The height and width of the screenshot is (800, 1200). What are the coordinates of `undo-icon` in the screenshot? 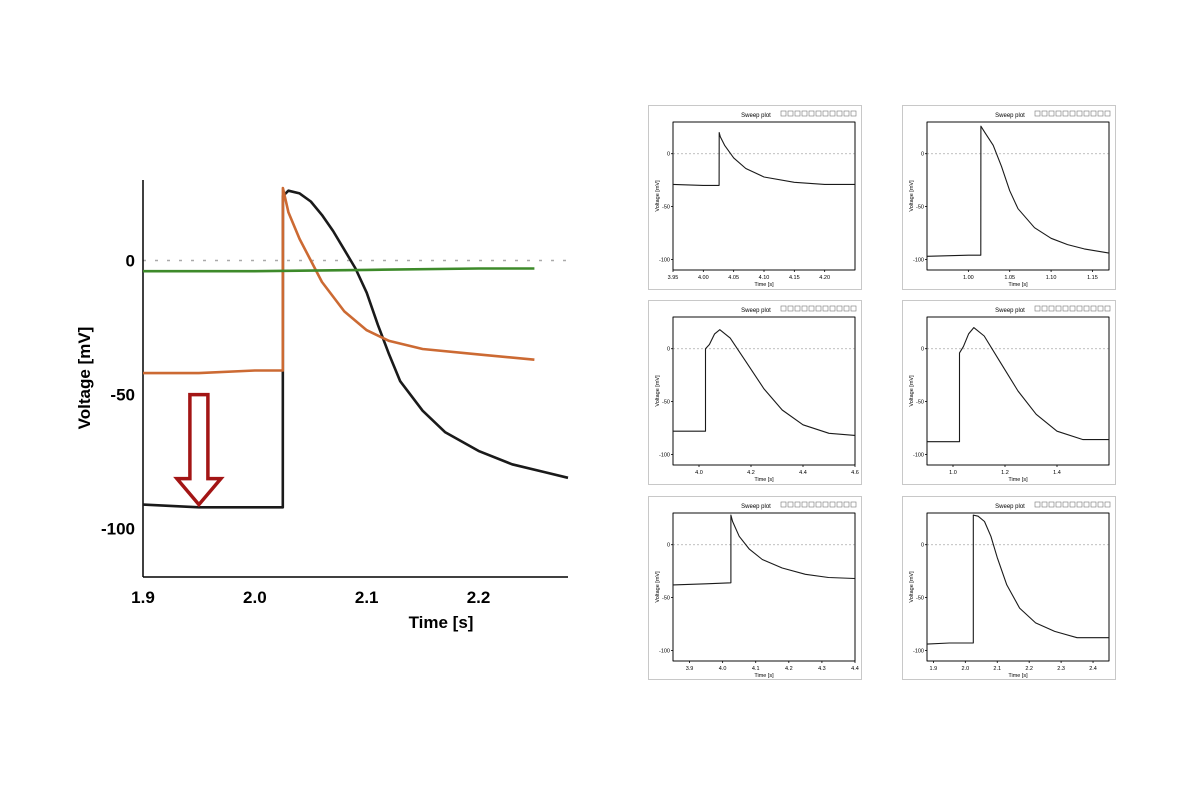 It's located at (818, 308).